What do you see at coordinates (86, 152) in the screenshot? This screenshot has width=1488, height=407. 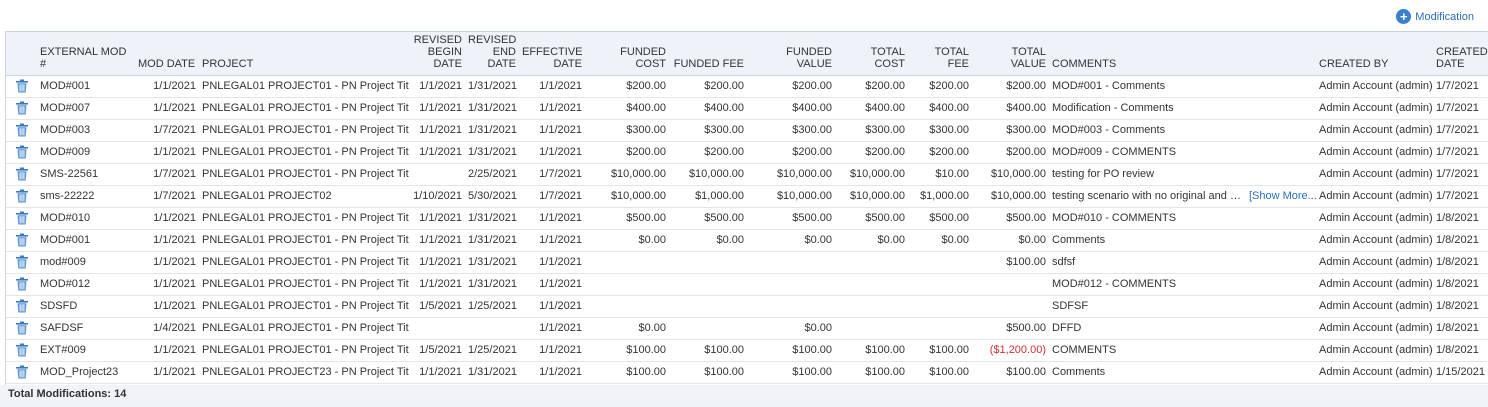 I see `external-mod-cell: MOD#009` at bounding box center [86, 152].